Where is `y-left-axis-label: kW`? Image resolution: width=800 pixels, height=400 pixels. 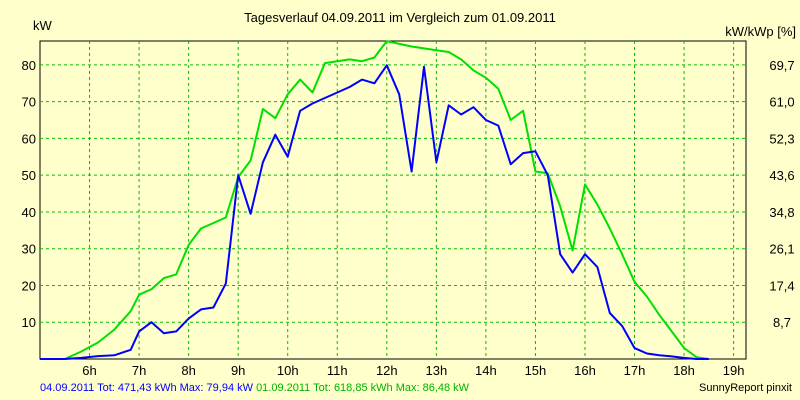
y-left-axis-label: kW is located at coordinates (43, 25).